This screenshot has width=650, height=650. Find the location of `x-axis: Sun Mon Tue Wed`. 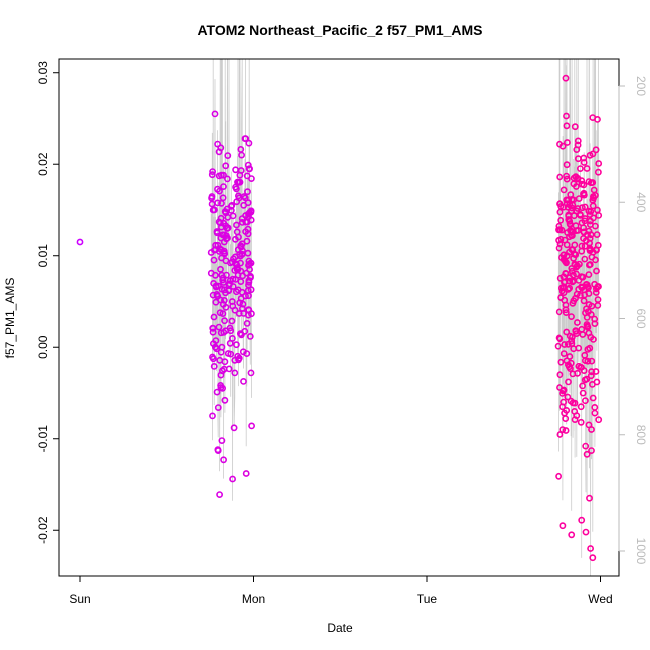

x-axis: Sun Mon Tue Wed is located at coordinates (341, 590).